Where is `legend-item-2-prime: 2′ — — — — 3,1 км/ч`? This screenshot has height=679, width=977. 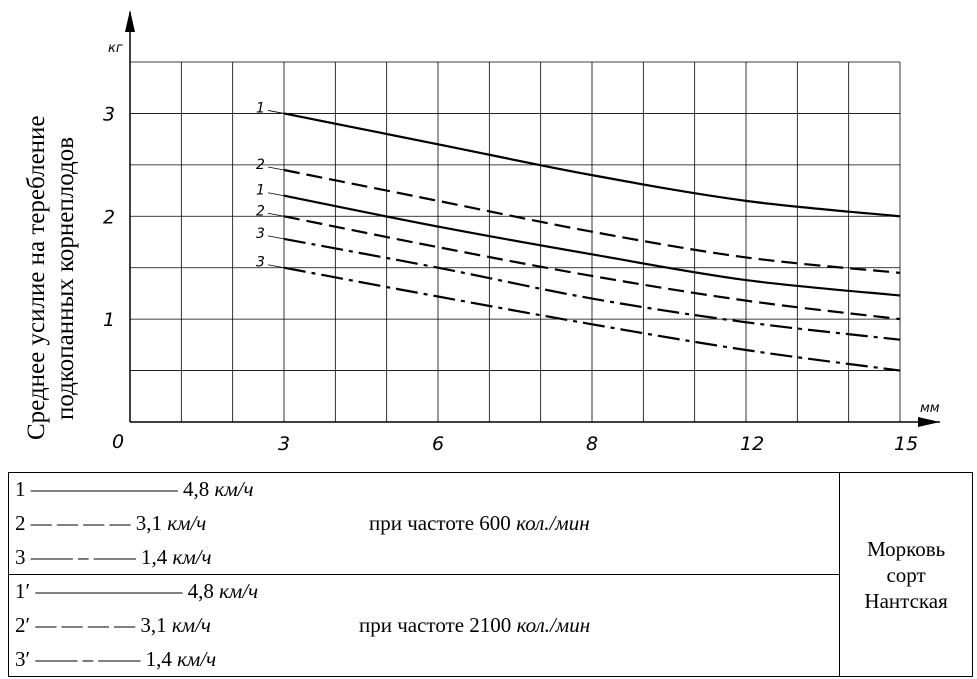 legend-item-2-prime: 2′ — — — — 3,1 км/ч is located at coordinates (113, 625).